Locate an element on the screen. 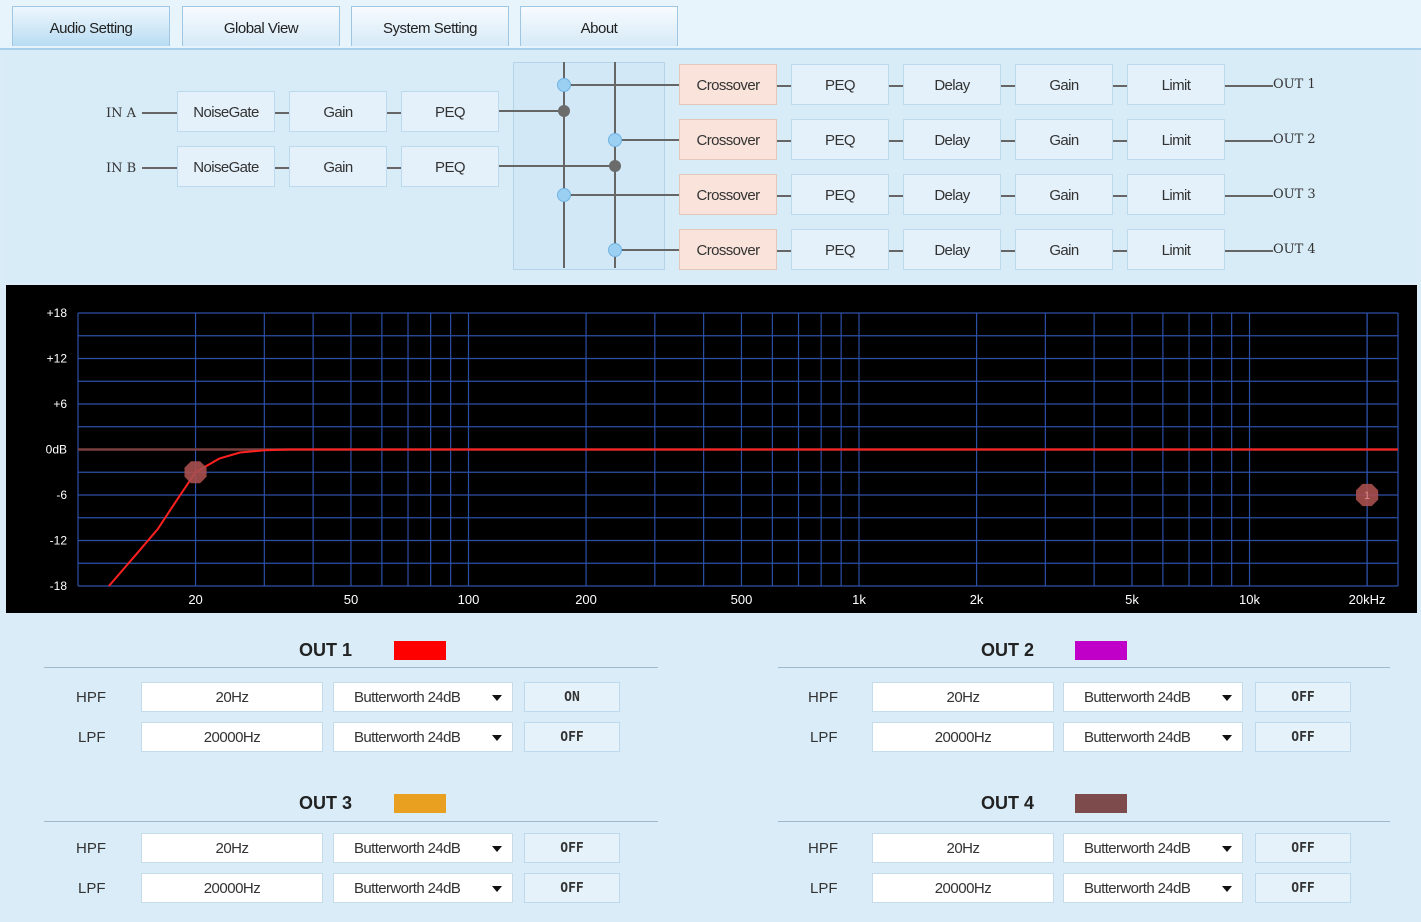 This screenshot has height=922, width=1421. out3-lpf-type-select: Butterworth 24dB is located at coordinates (423, 888).